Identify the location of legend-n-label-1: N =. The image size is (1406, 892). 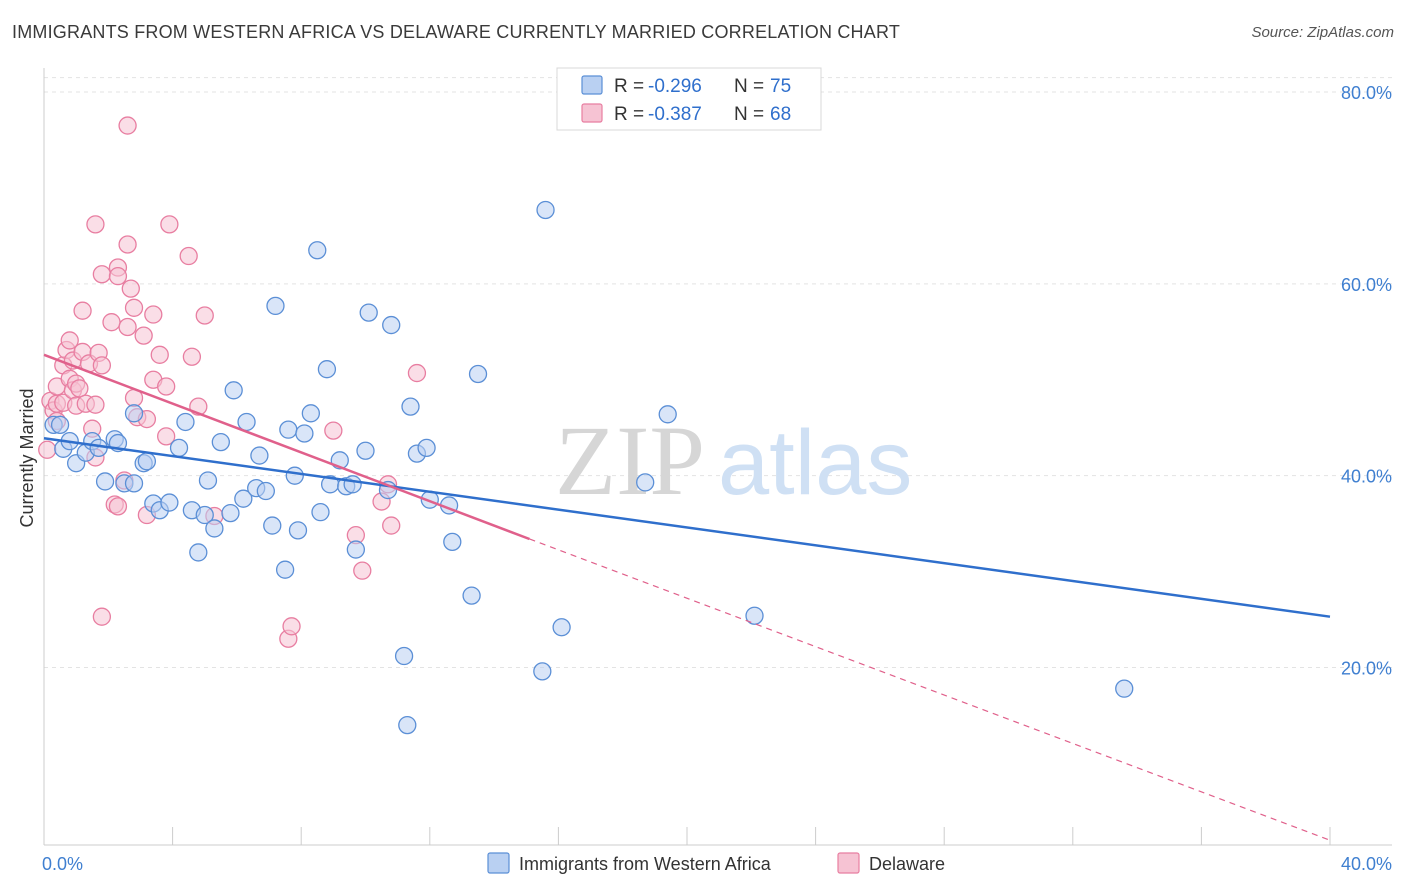
(749, 86).